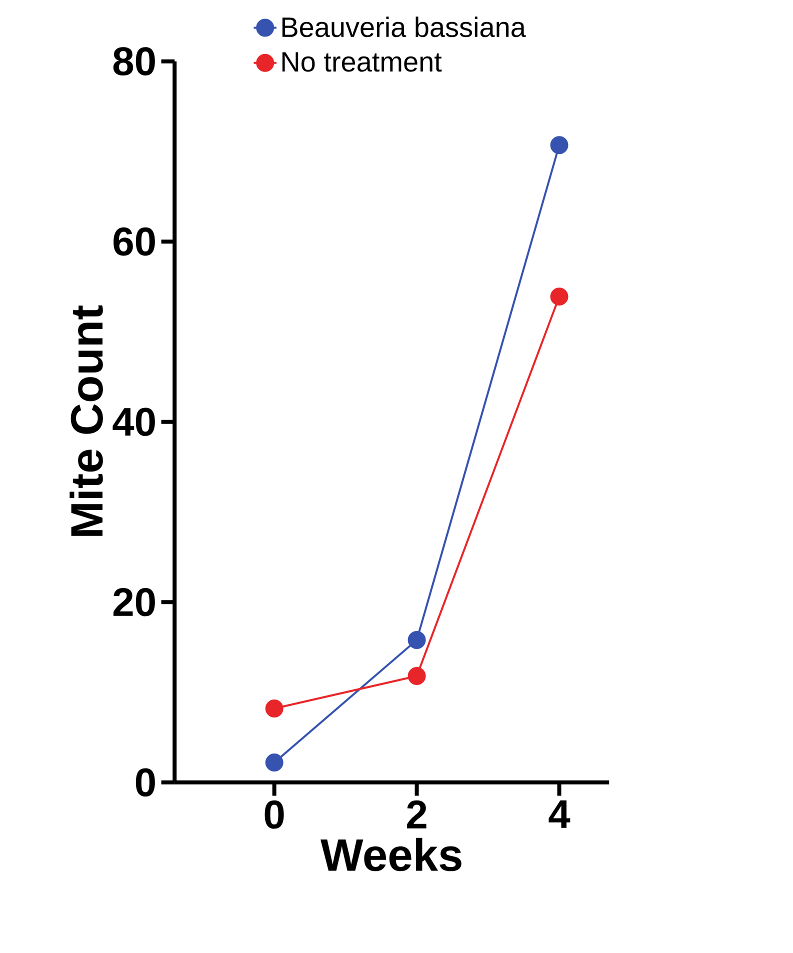  Describe the element at coordinates (404, 27) in the screenshot. I see `legend-label: Beauveria bassiana` at that location.